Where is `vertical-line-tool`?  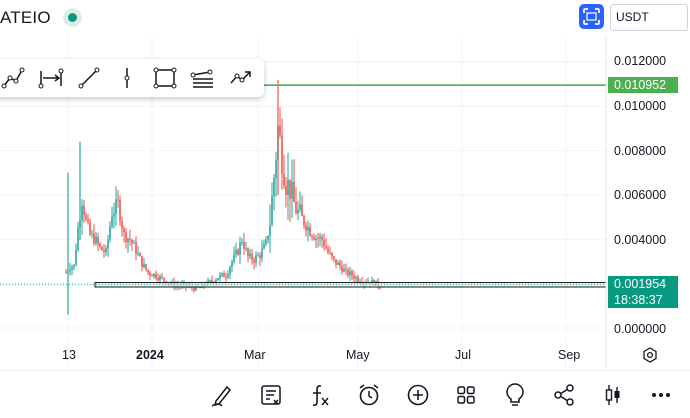
vertical-line-tool is located at coordinates (127, 78).